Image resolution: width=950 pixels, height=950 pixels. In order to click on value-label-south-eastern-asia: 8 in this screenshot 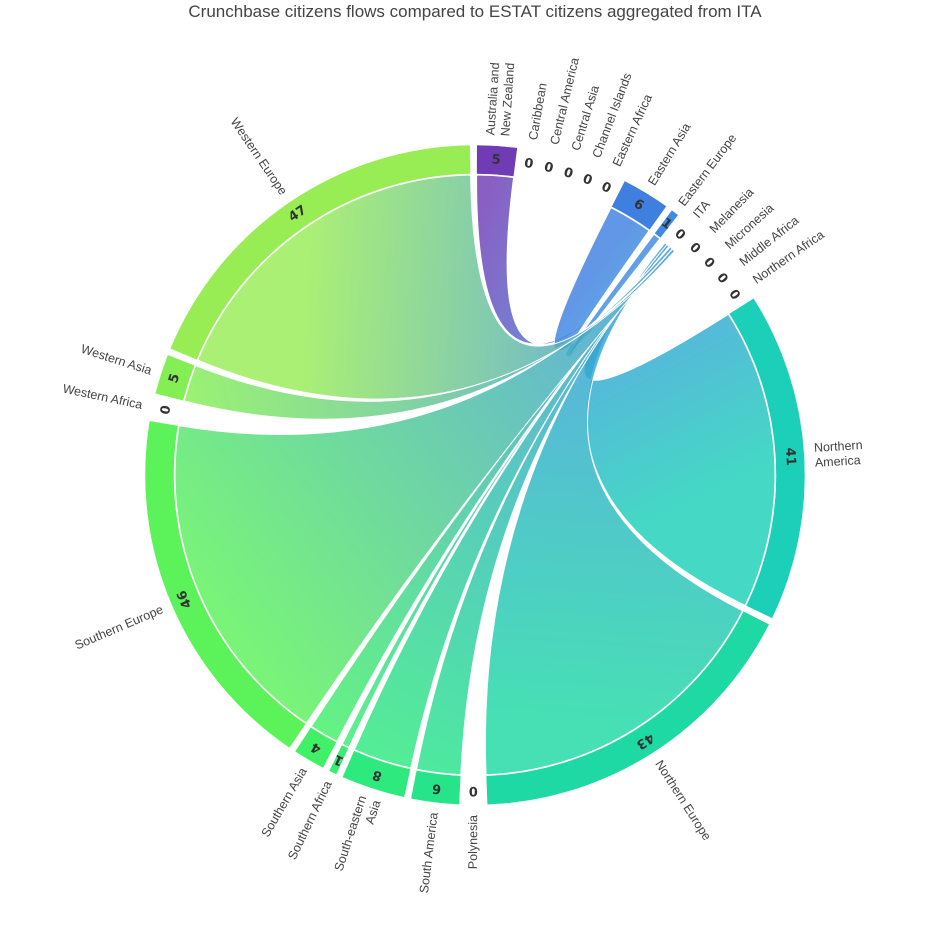, I will do `click(377, 774)`.